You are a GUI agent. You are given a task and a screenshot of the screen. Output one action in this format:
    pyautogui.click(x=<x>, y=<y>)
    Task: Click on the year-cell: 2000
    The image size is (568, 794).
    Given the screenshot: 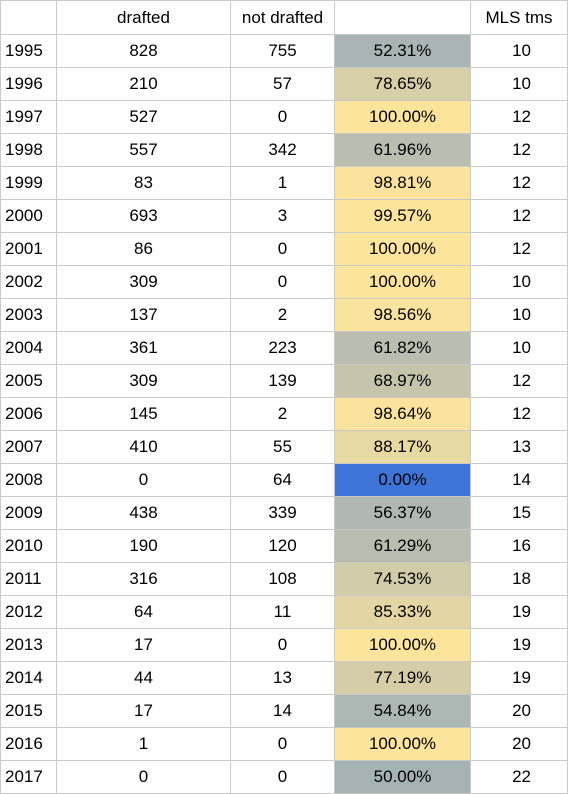 What is the action you would take?
    pyautogui.click(x=28, y=216)
    